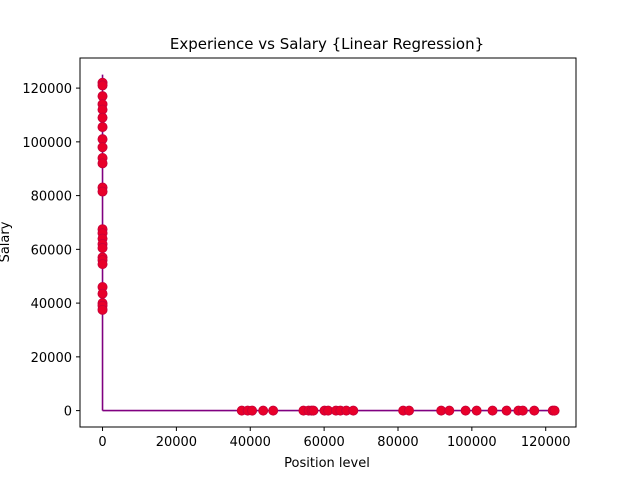 This screenshot has height=480, width=640. Describe the element at coordinates (51, 358) in the screenshot. I see `y-tick-label: 20000` at that location.